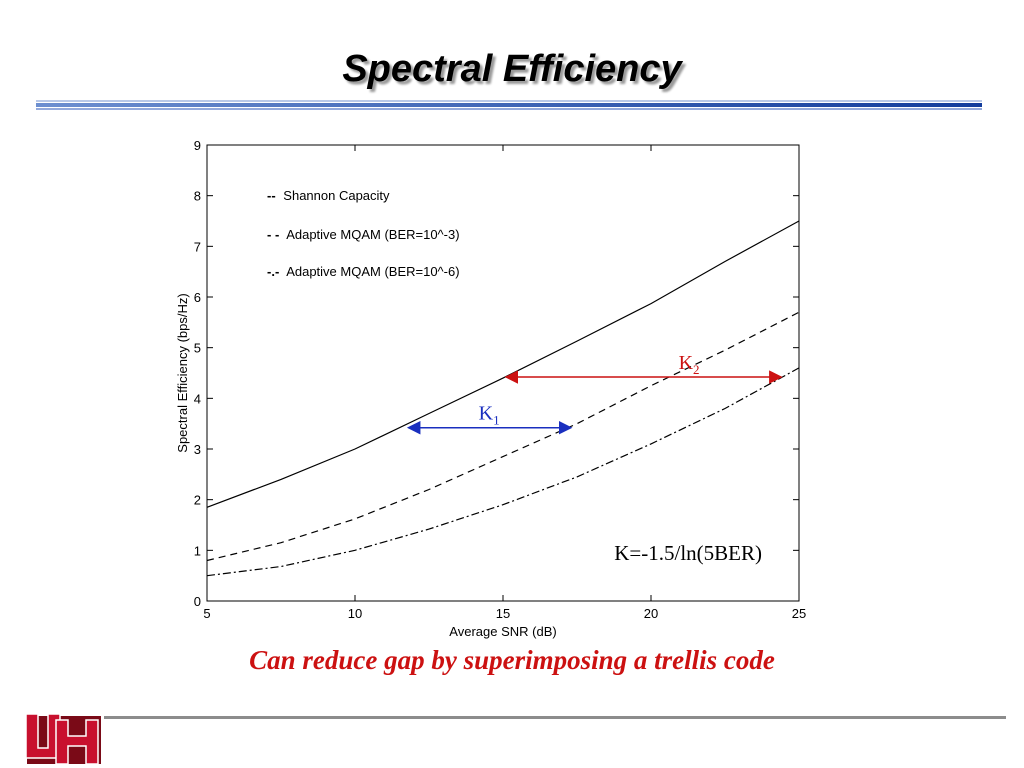  Describe the element at coordinates (197, 449) in the screenshot. I see `y-tick-label: 3` at that location.